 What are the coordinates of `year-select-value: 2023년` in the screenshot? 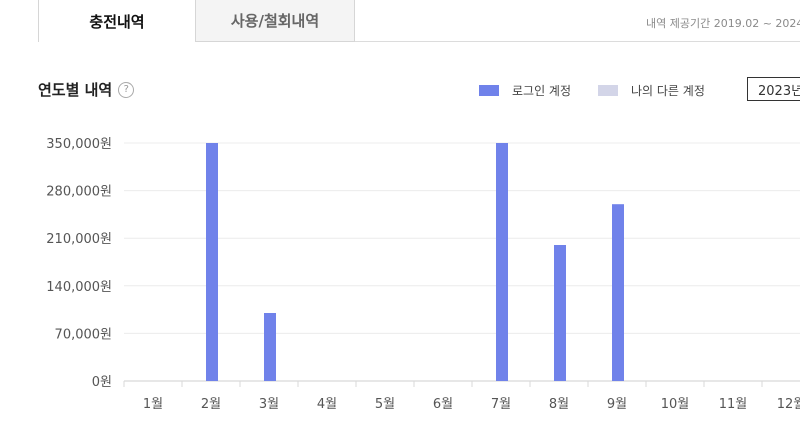 It's located at (779, 91).